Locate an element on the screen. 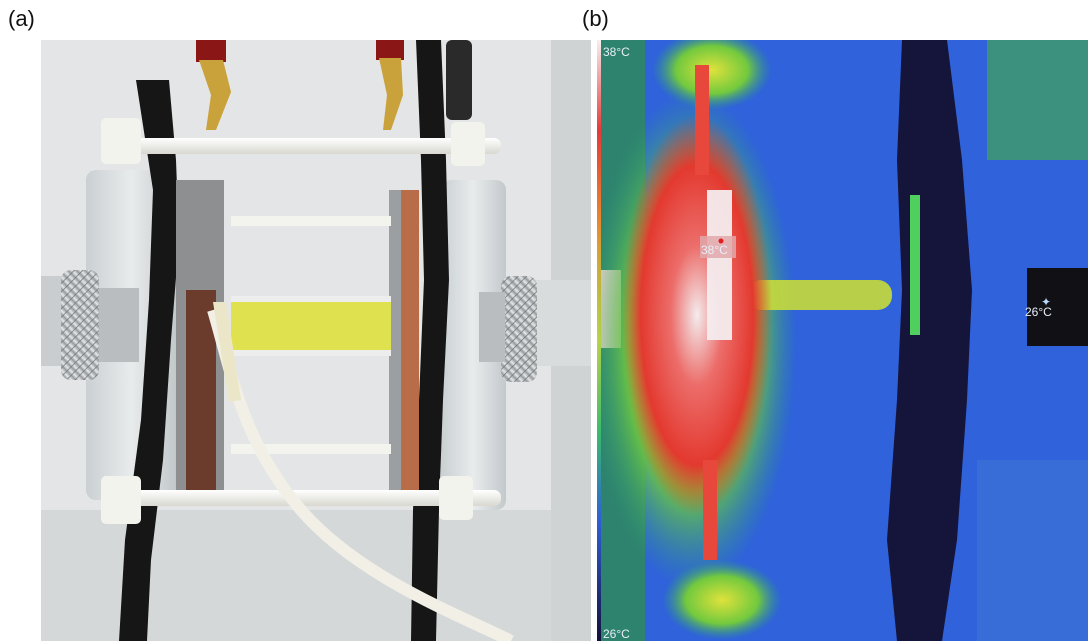 This screenshot has width=1088, height=641. top-right-nut is located at coordinates (468, 144).